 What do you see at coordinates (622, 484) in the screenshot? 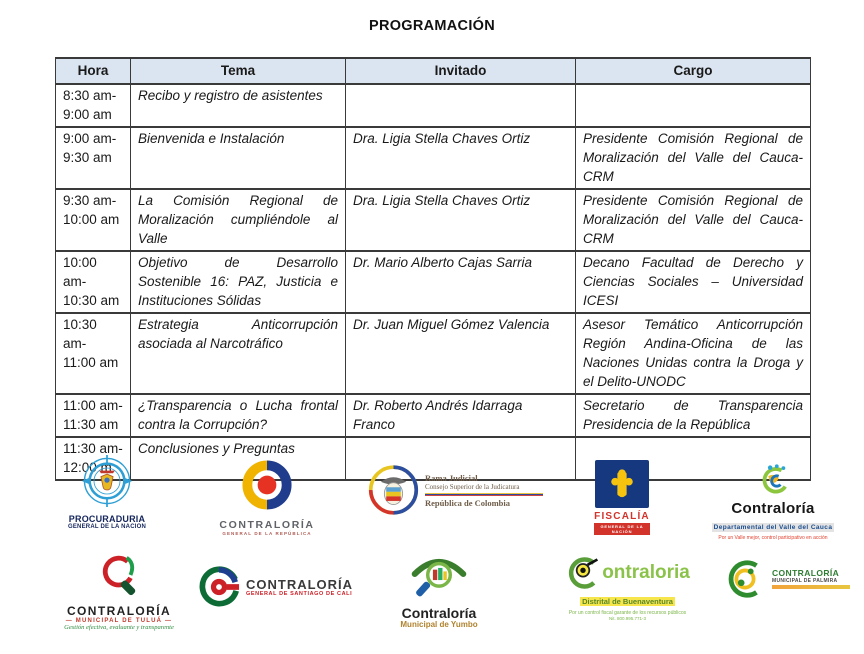
I see `fiscalia-puzzle-icon` at bounding box center [622, 484].